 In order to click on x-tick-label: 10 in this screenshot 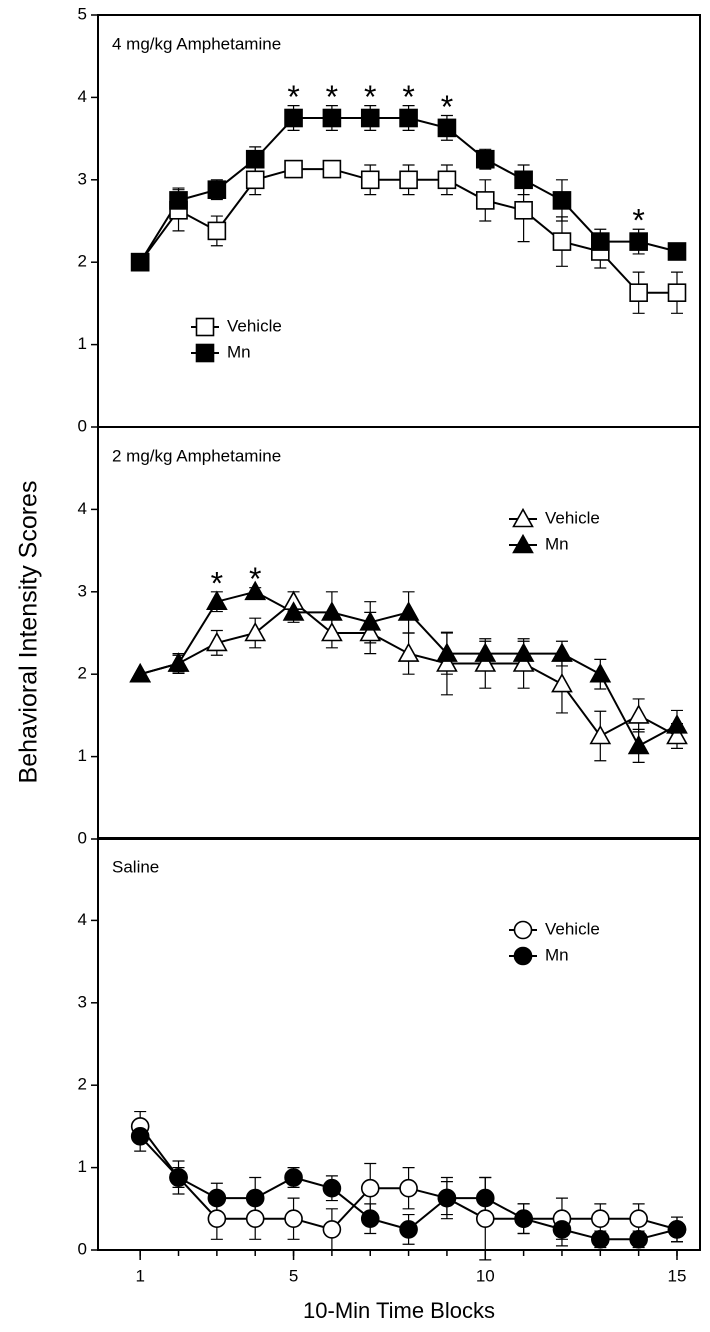, I will do `click(485, 1275)`.